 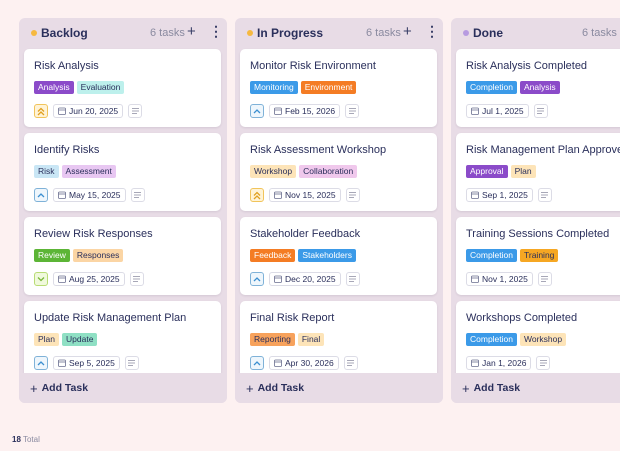 What do you see at coordinates (522, 318) in the screenshot?
I see `card-title: Workshops Completed` at bounding box center [522, 318].